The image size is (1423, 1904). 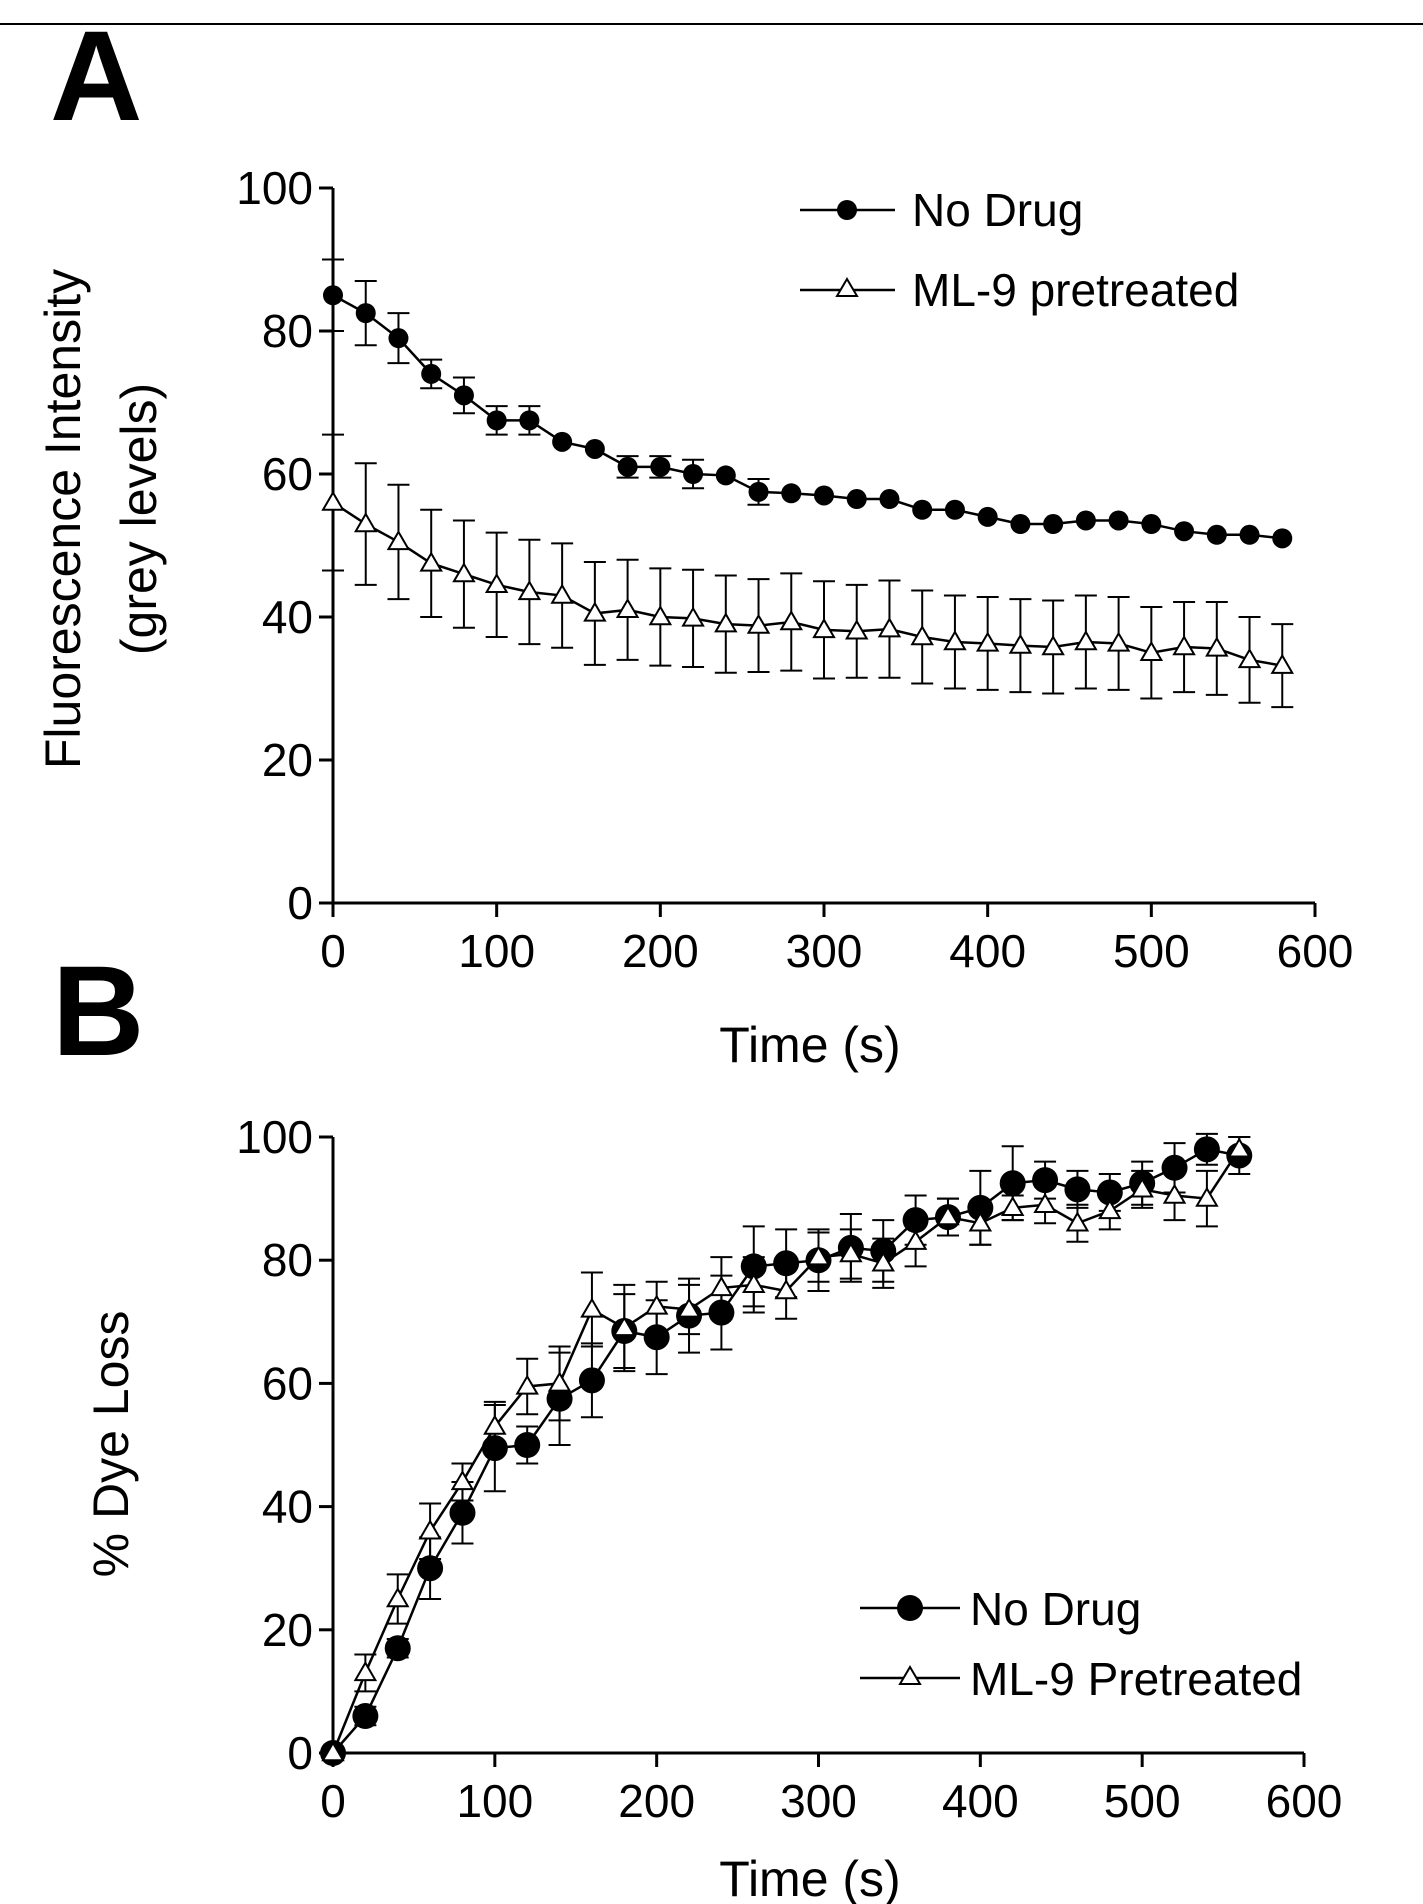 I want to click on panel-letter-b: B, so click(x=98, y=1011).